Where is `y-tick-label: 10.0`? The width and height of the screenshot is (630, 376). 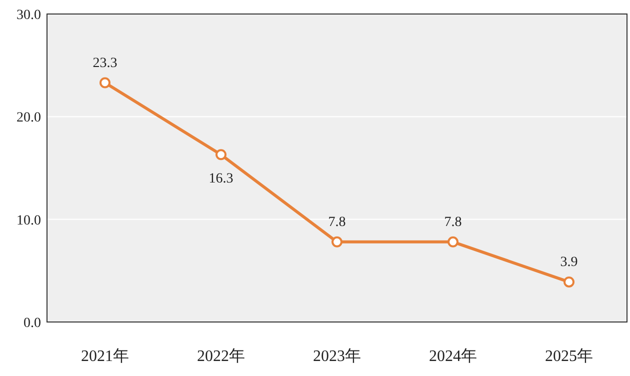 y-tick-label: 10.0 is located at coordinates (28, 220).